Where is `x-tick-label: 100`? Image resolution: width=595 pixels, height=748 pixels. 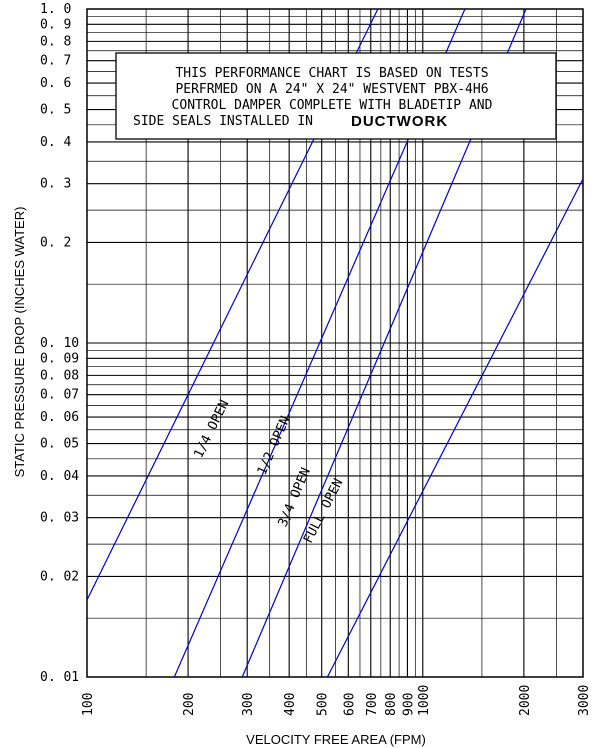 x-tick-label: 100 is located at coordinates (88, 704).